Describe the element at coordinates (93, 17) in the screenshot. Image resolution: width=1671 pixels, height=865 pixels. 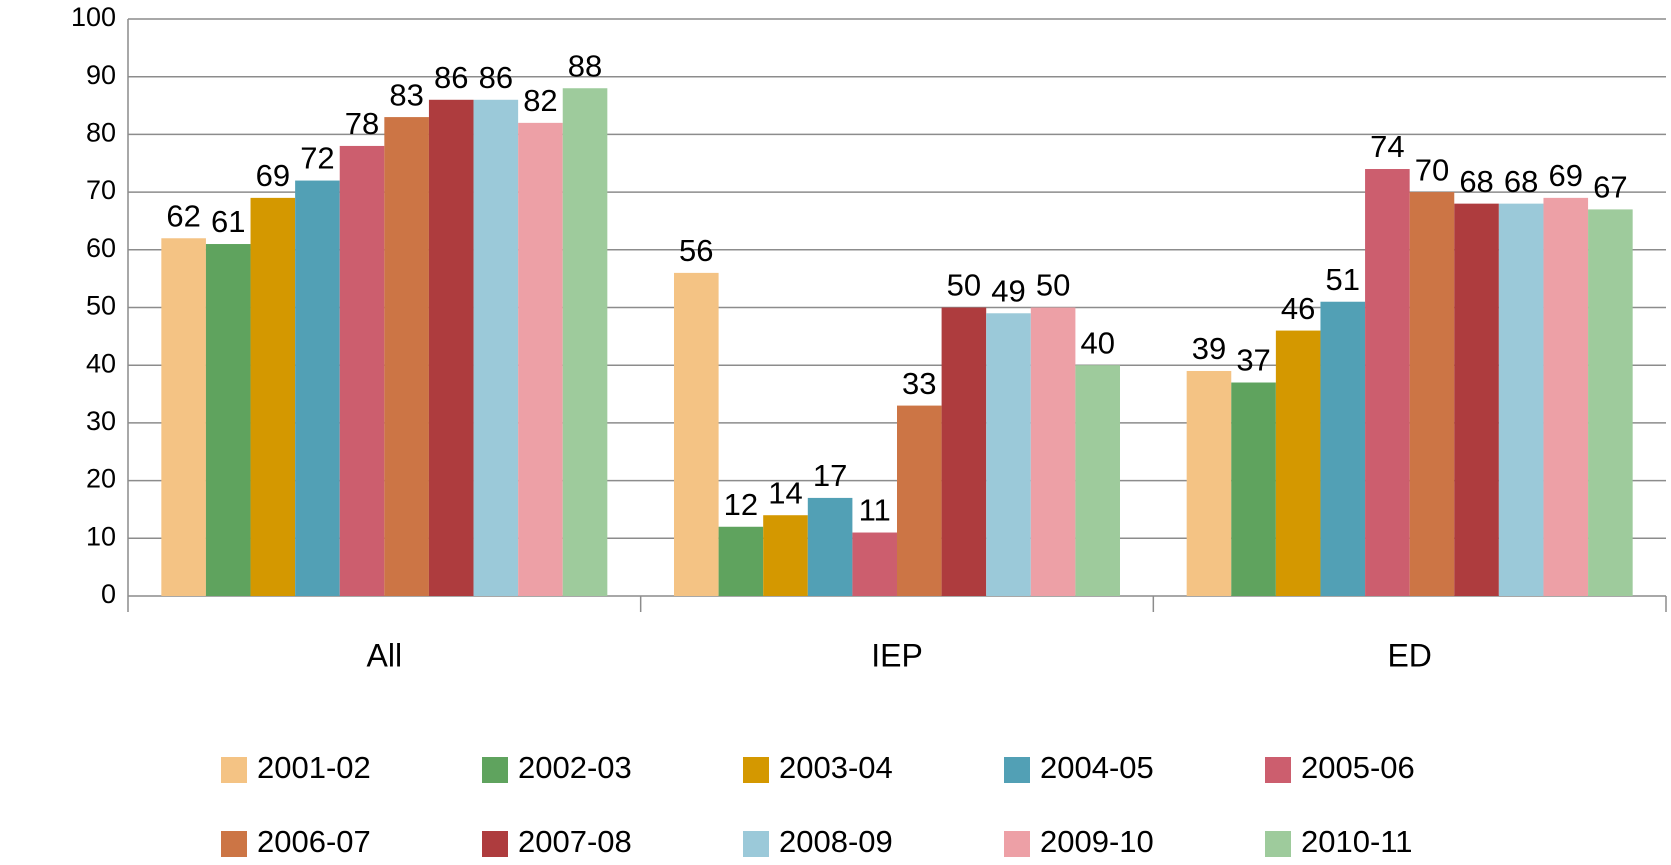
I see `y-tick-label: 100` at that location.